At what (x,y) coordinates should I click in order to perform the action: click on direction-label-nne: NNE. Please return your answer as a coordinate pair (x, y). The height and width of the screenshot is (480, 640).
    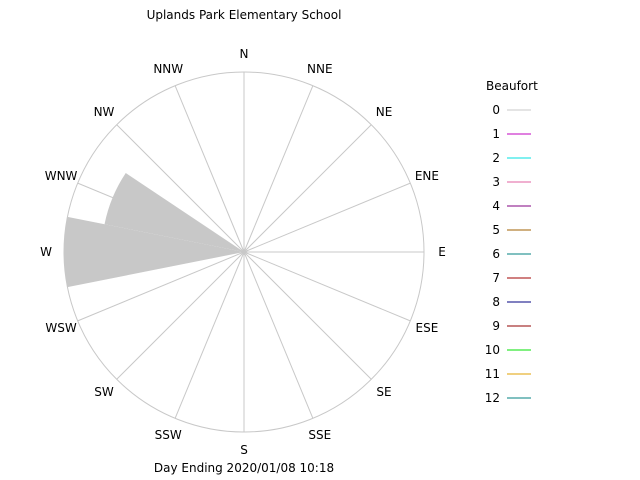
    Looking at the image, I should click on (320, 69).